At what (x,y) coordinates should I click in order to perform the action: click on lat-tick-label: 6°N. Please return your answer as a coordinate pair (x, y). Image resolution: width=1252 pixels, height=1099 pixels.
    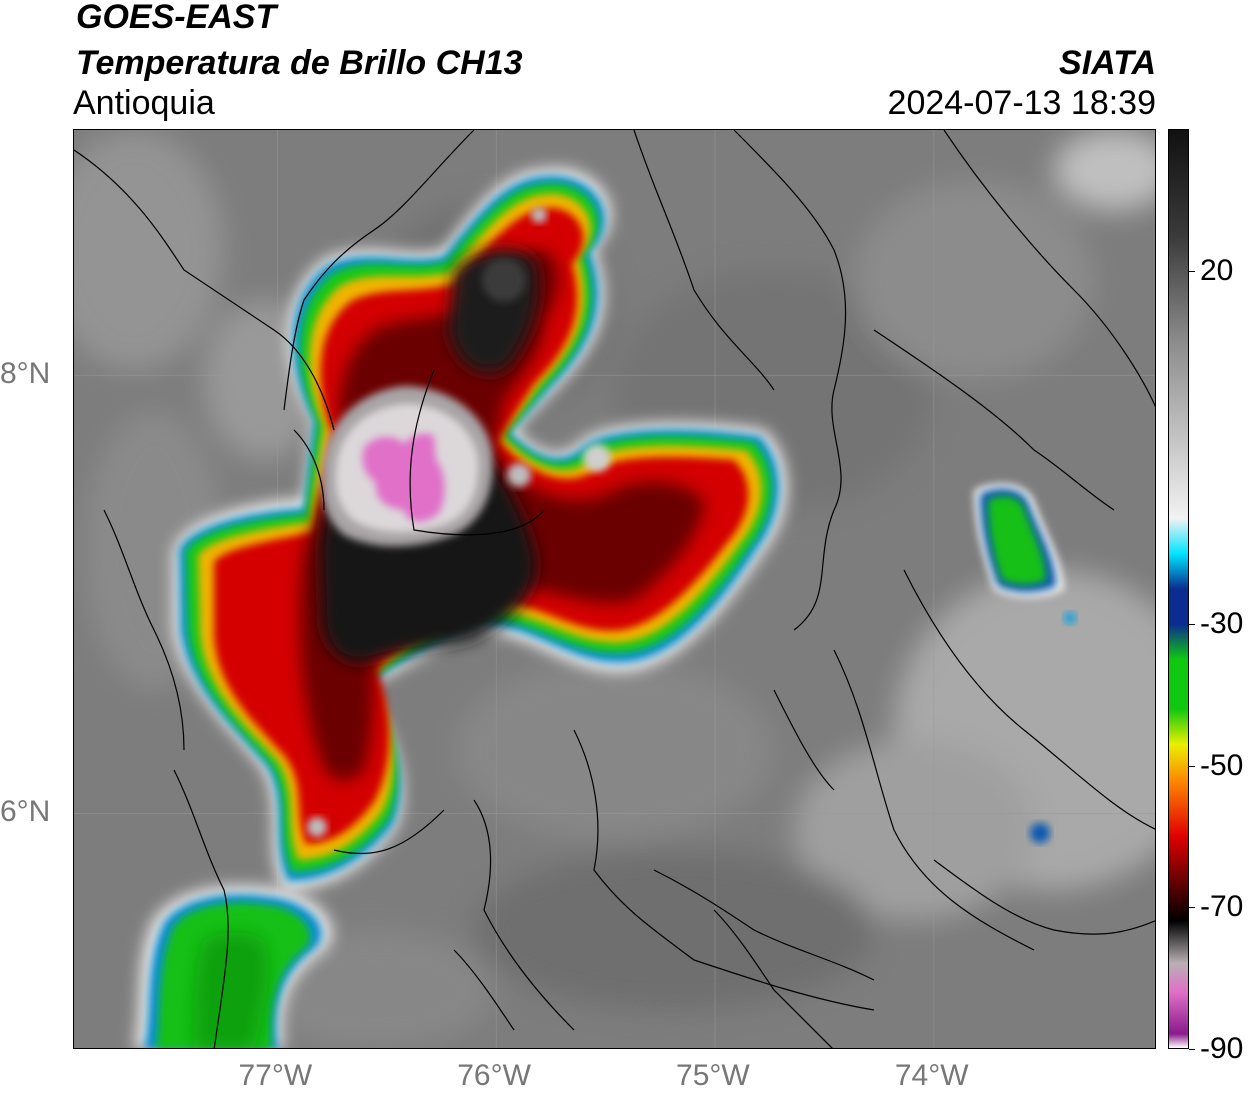
    Looking at the image, I should click on (25, 812).